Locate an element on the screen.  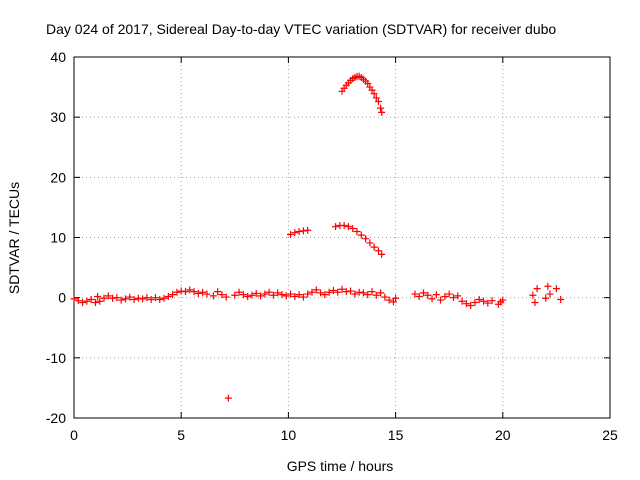
x-tick-label: 15 is located at coordinates (396, 435).